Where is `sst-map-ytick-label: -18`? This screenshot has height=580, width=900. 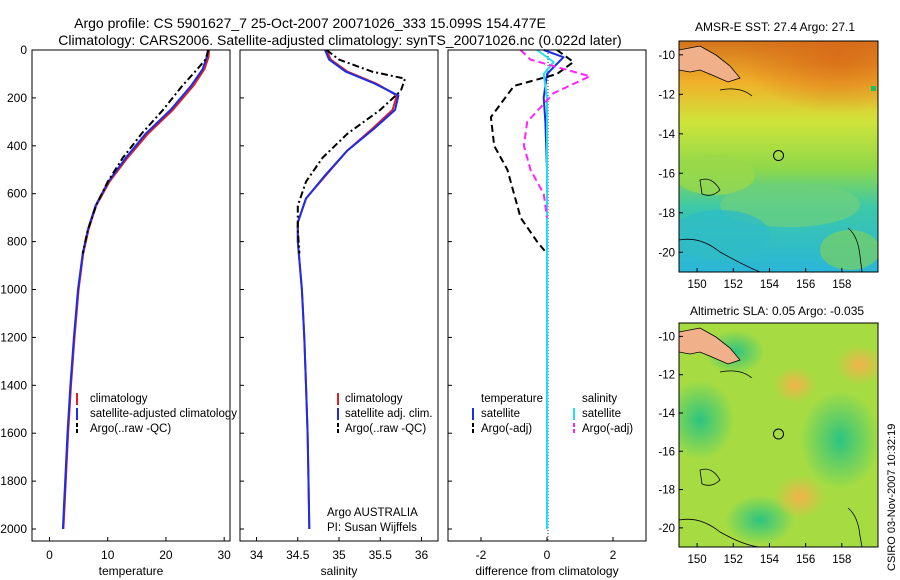
sst-map-ytick-label: -18 is located at coordinates (666, 214).